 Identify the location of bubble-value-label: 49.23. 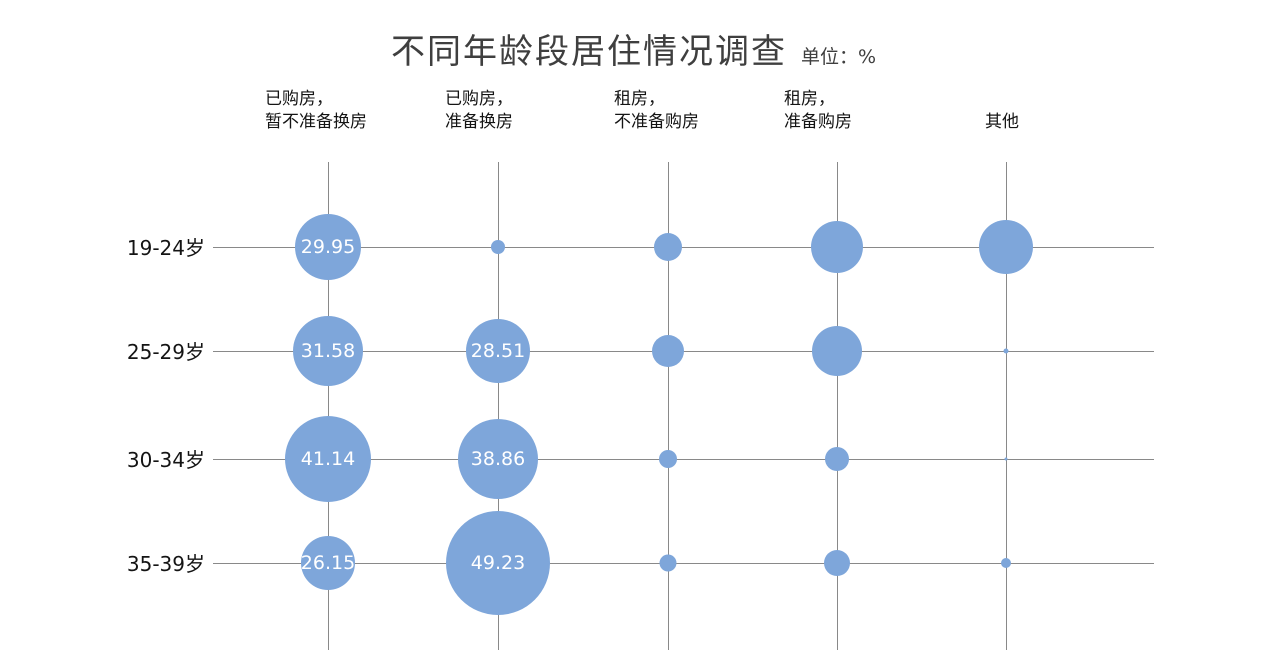
(498, 563).